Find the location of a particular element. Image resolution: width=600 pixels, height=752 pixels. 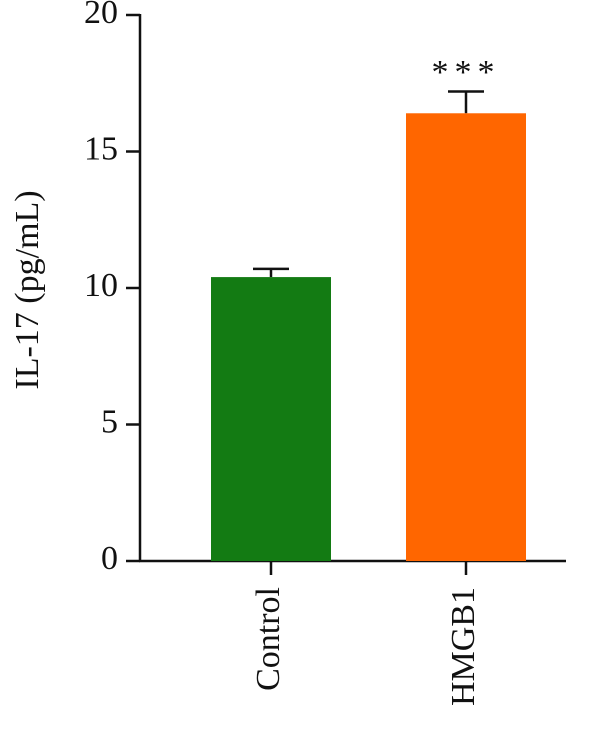

x-tick-label: Control is located at coordinates (268, 639).